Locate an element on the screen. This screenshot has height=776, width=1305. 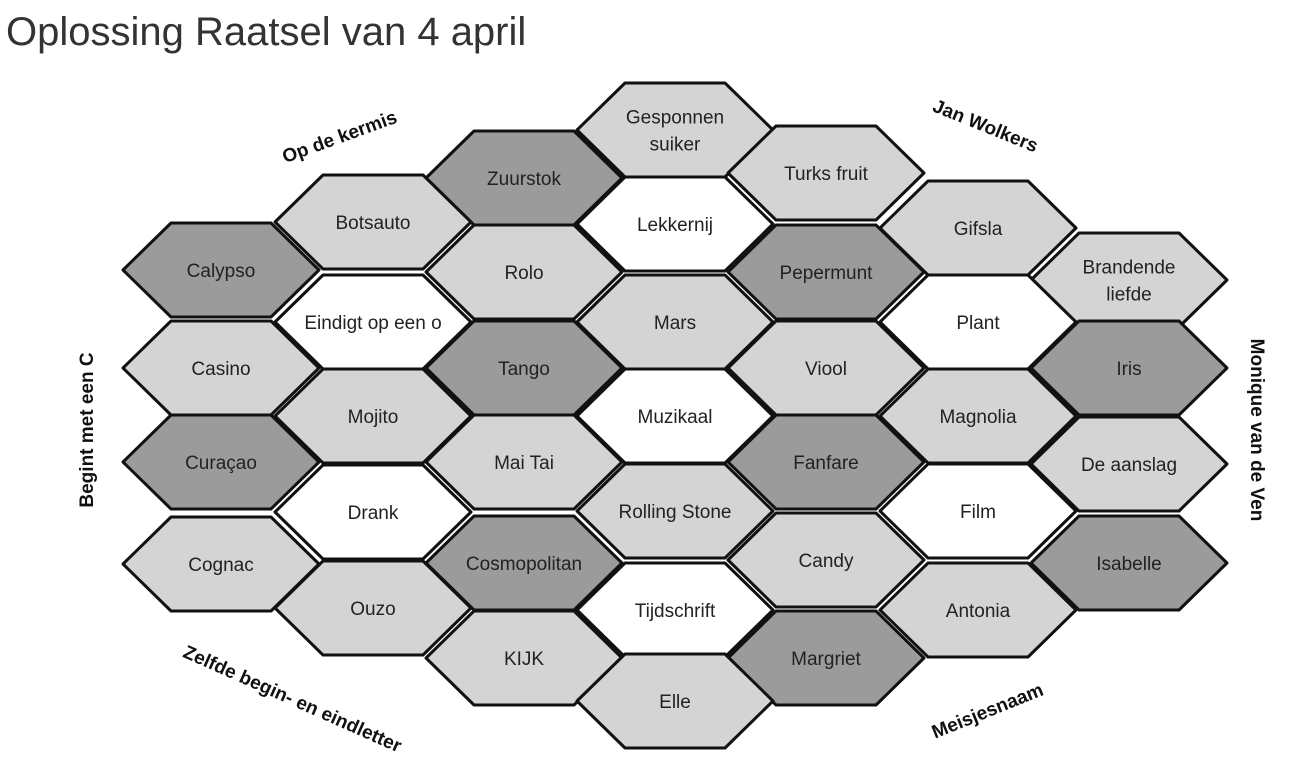
hex-cell-calypso: Calypso is located at coordinates (221, 270).